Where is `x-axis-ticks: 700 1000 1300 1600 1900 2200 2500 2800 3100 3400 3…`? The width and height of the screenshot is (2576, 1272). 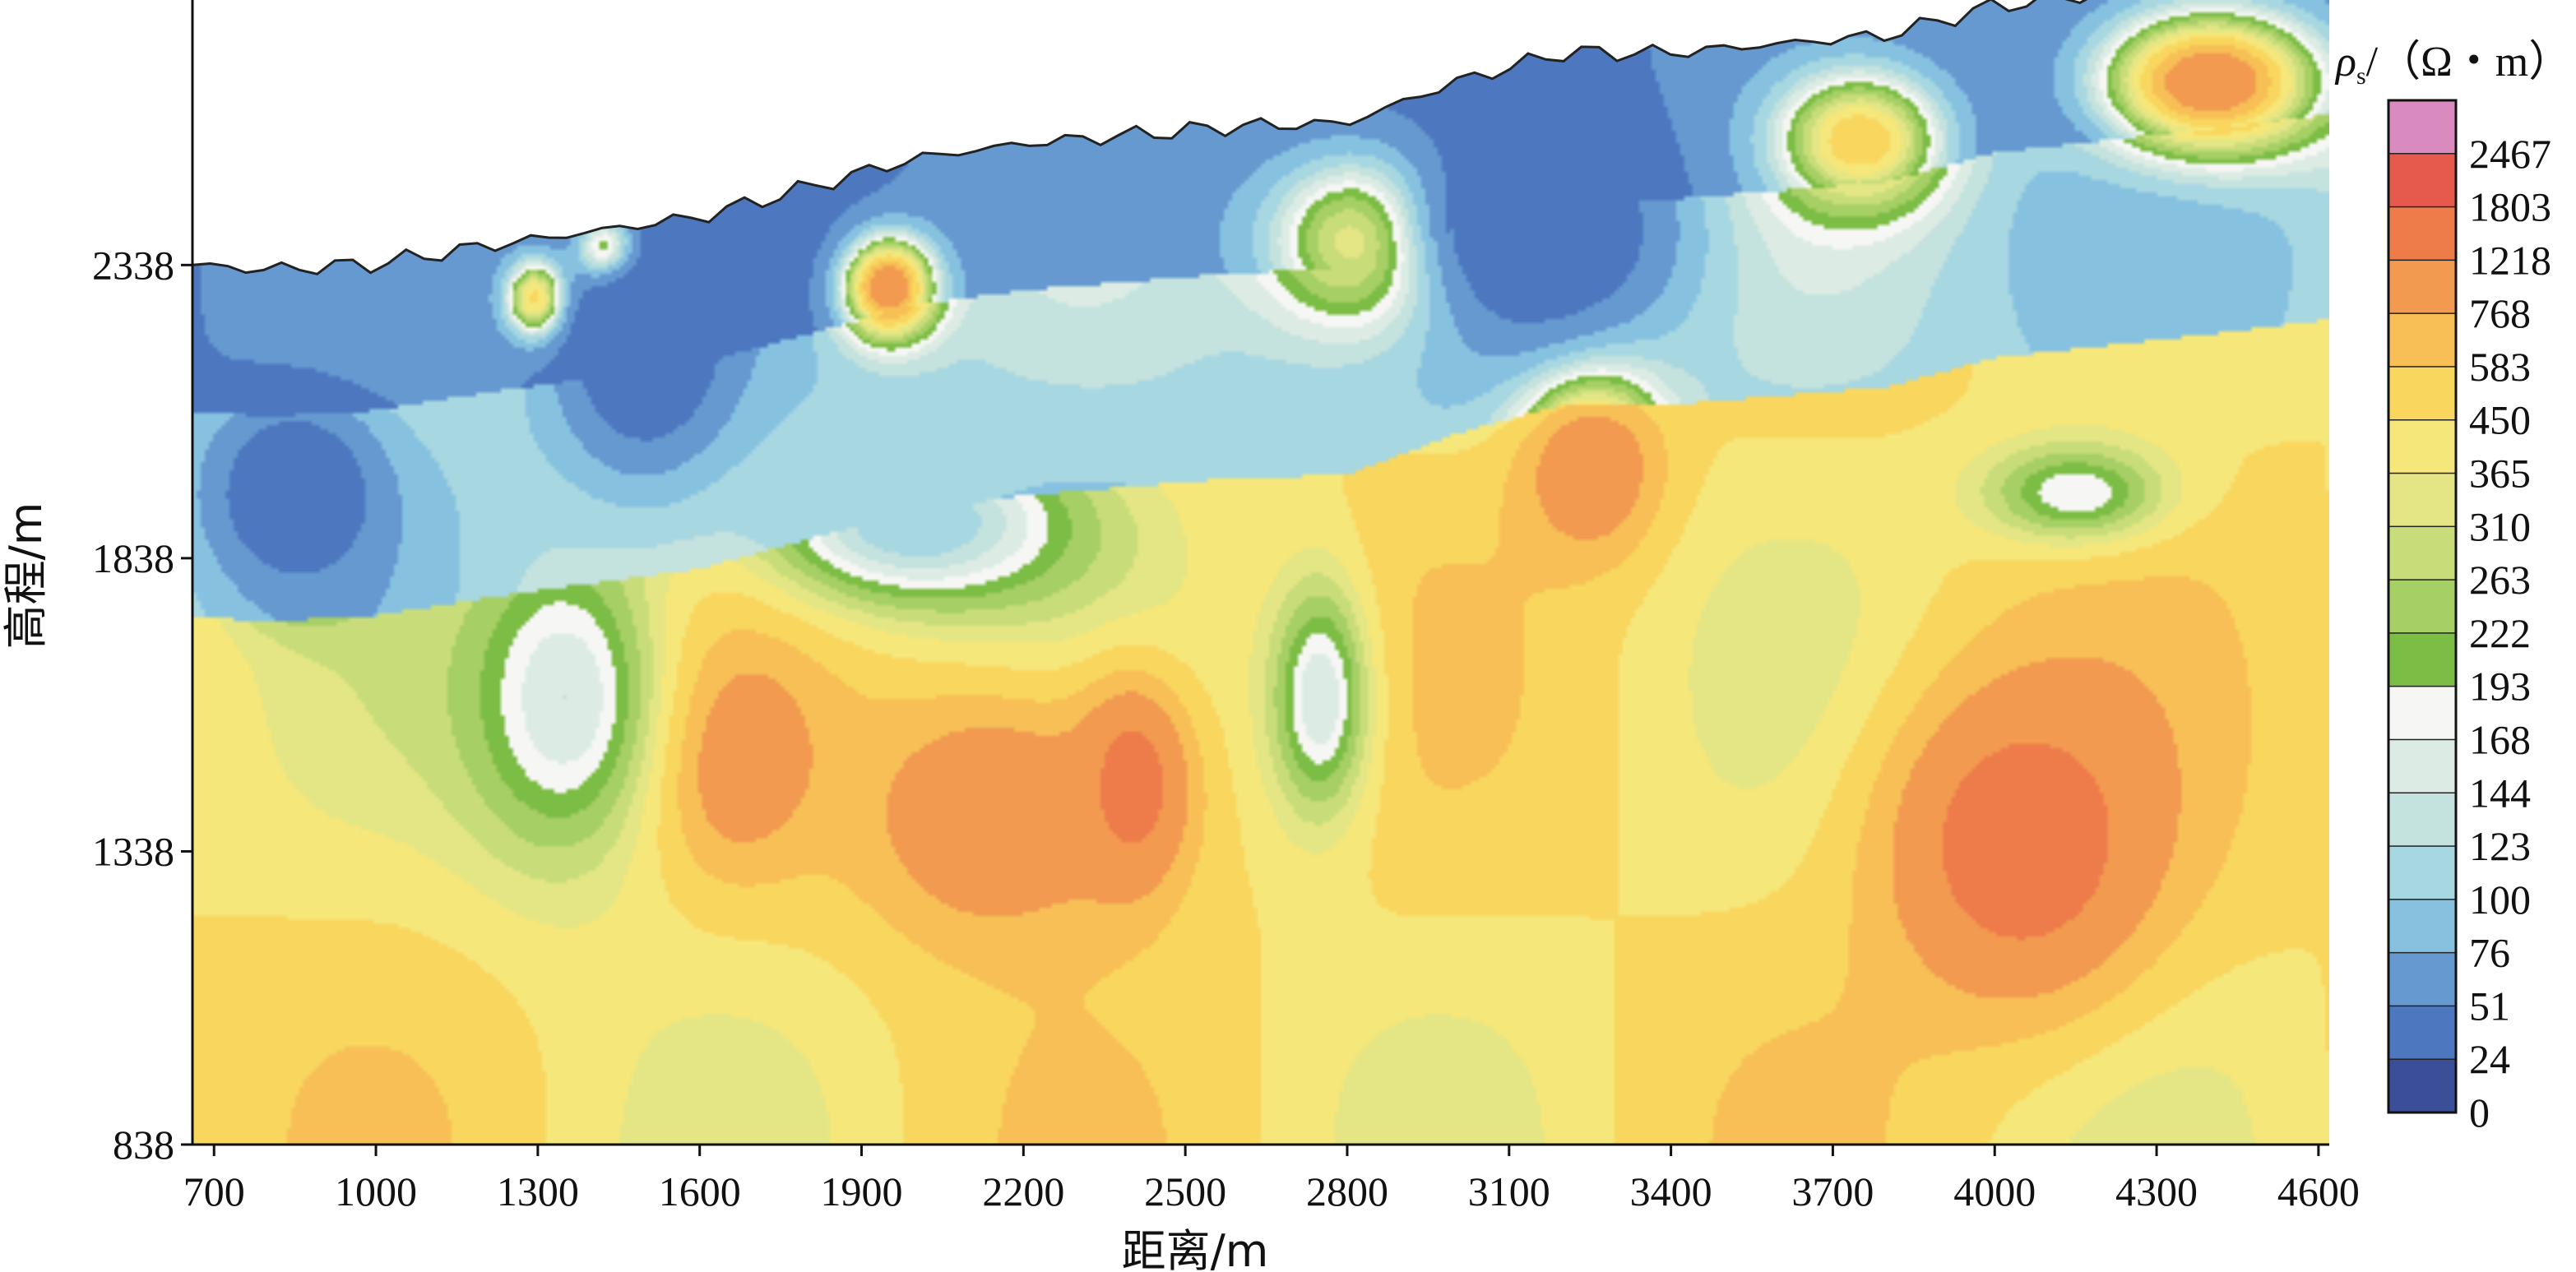
x-axis-ticks: 700 1000 1300 1600 1900 2200 2500 2800 3100 3400 3… is located at coordinates (1271, 1179).